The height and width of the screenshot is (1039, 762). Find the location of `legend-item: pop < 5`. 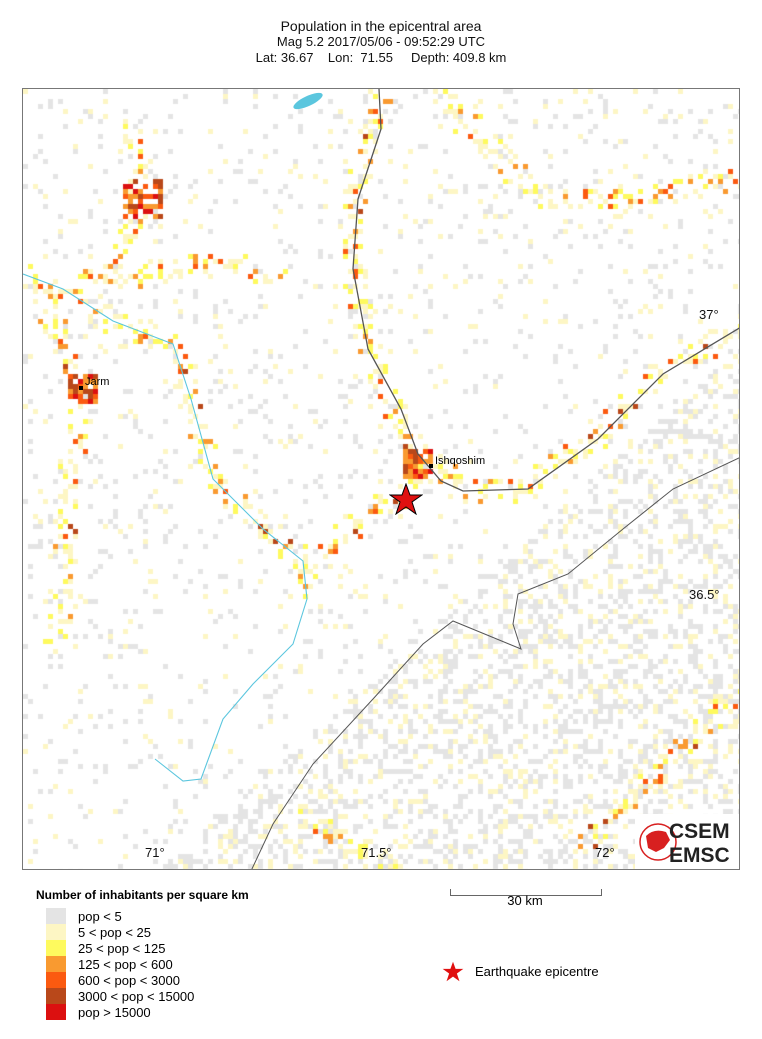

legend-item: pop < 5 is located at coordinates (84, 916).